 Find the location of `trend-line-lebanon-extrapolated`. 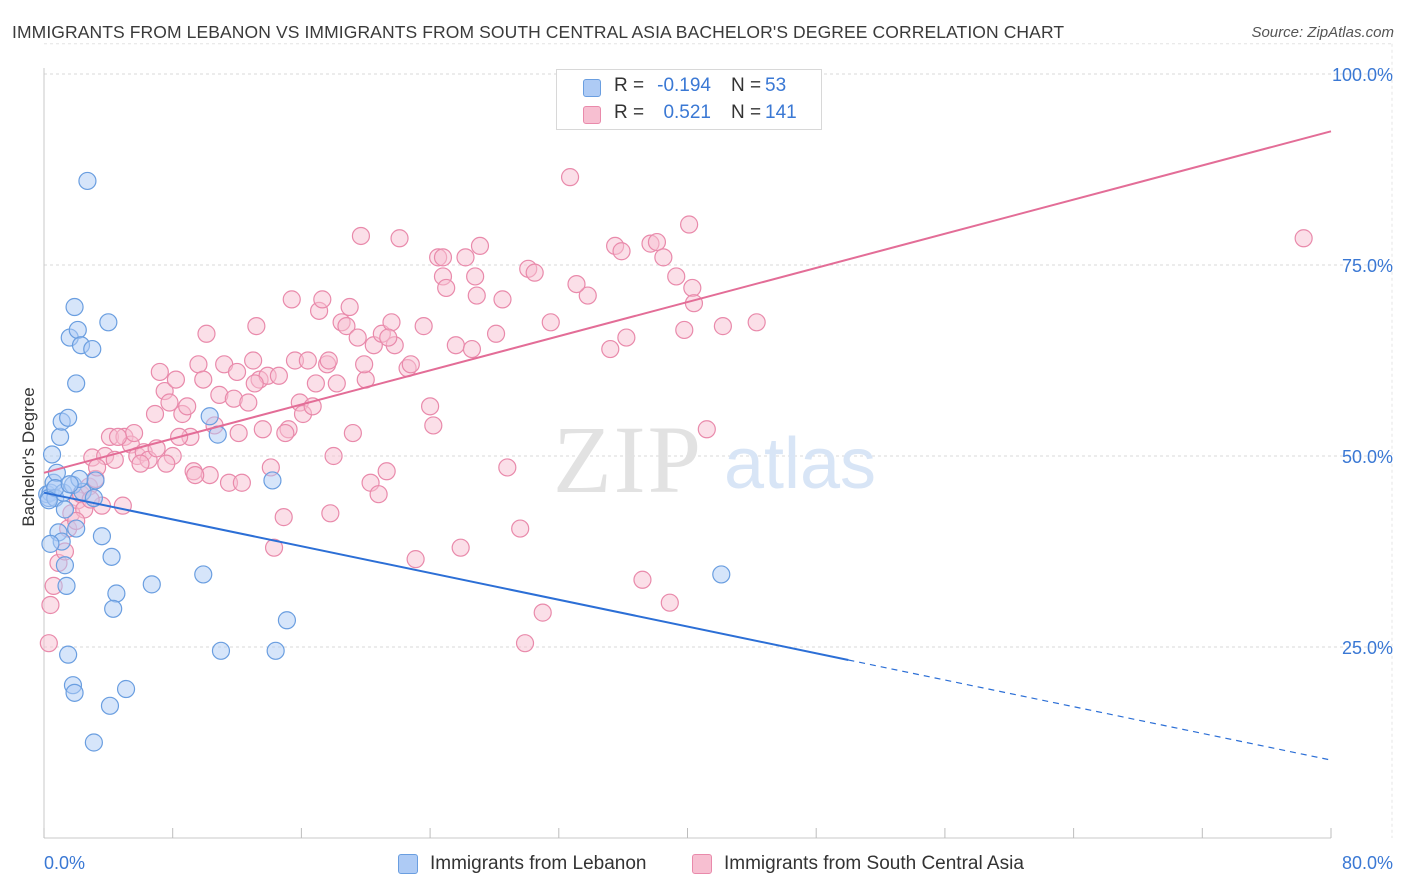

trend-line-lebanon-extrapolated is located at coordinates (1090, 710).